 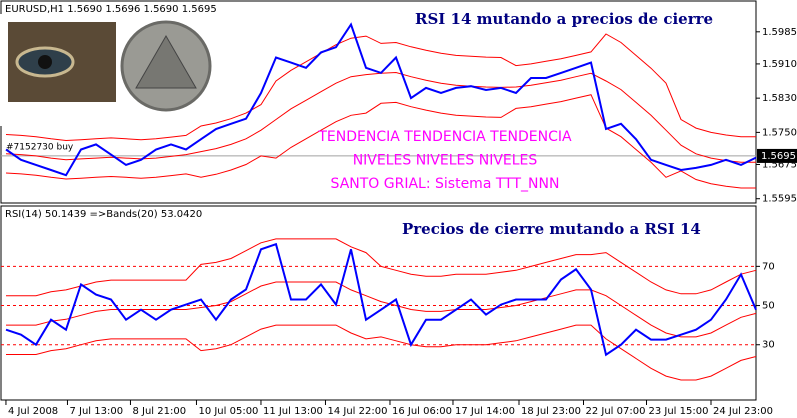 What do you see at coordinates (615, 411) in the screenshot?
I see `x-tick-label: 22 Jul 07:00` at bounding box center [615, 411].